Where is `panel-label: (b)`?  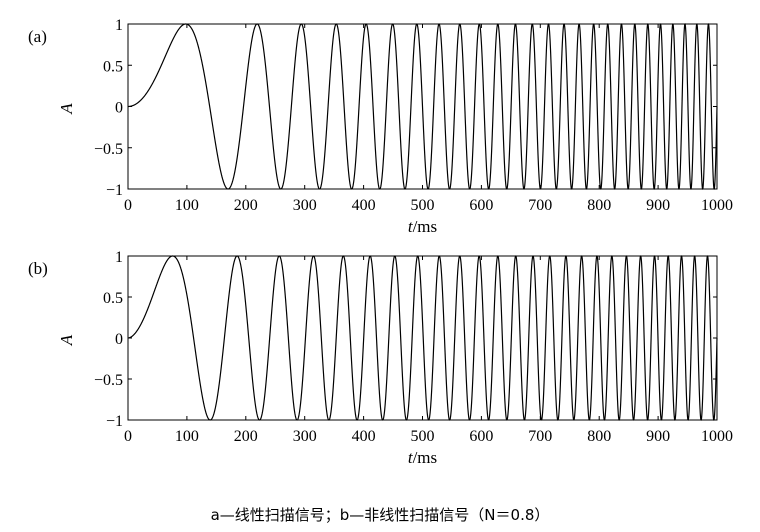
panel-label: (b) is located at coordinates (38, 268).